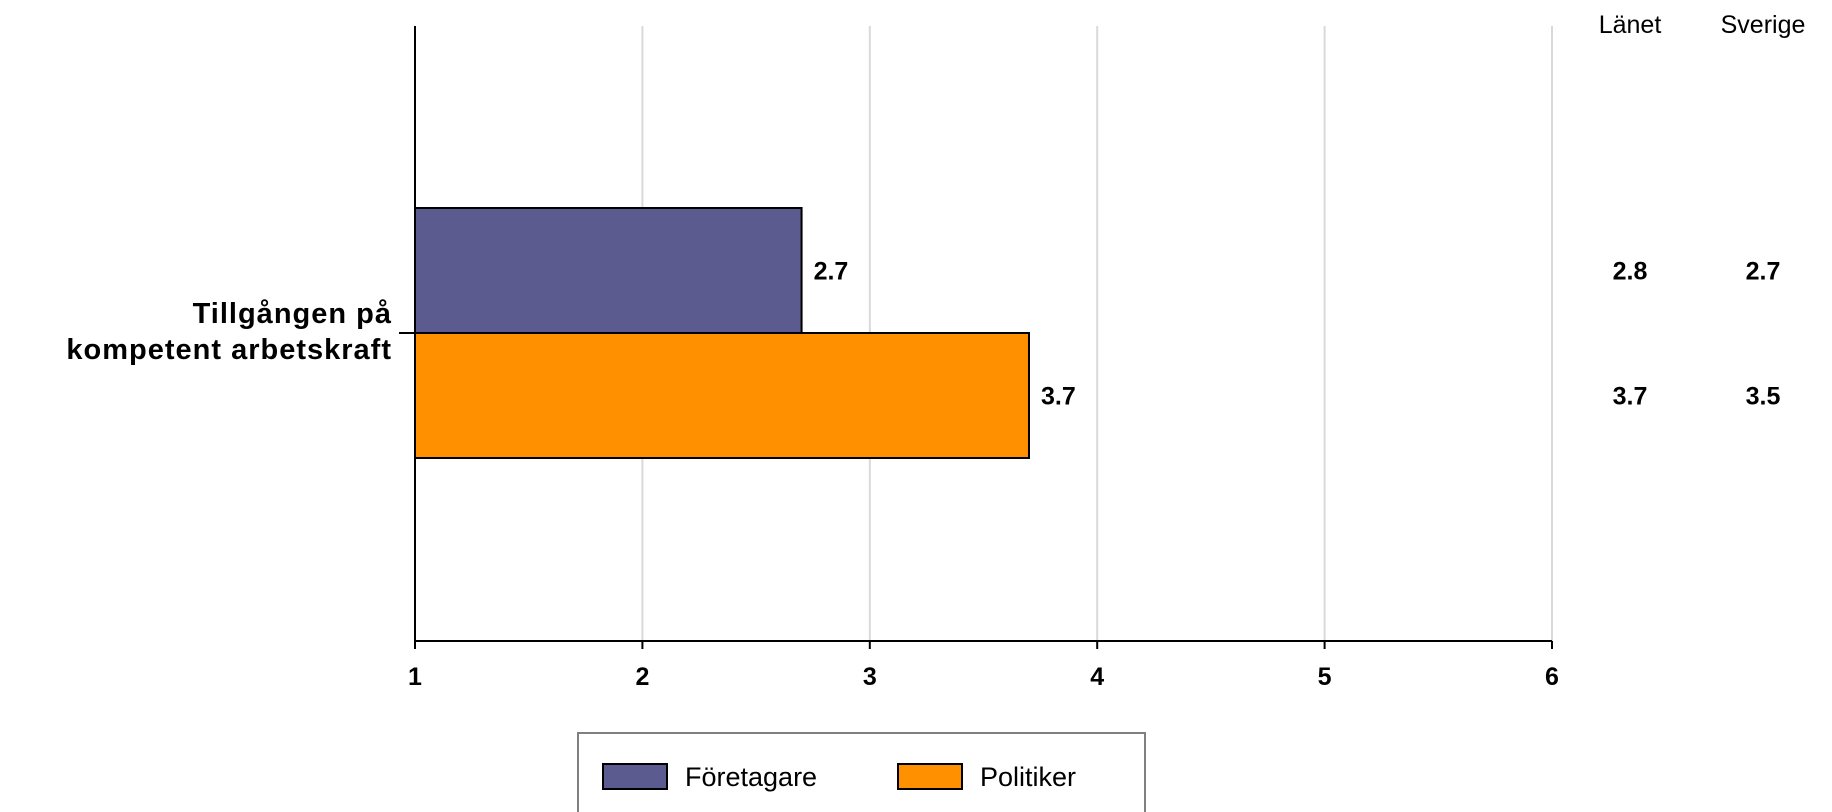 This screenshot has height=812, width=1832. What do you see at coordinates (983, 666) in the screenshot?
I see `x-axis-ticks: 1 2 3 4 5 6` at bounding box center [983, 666].